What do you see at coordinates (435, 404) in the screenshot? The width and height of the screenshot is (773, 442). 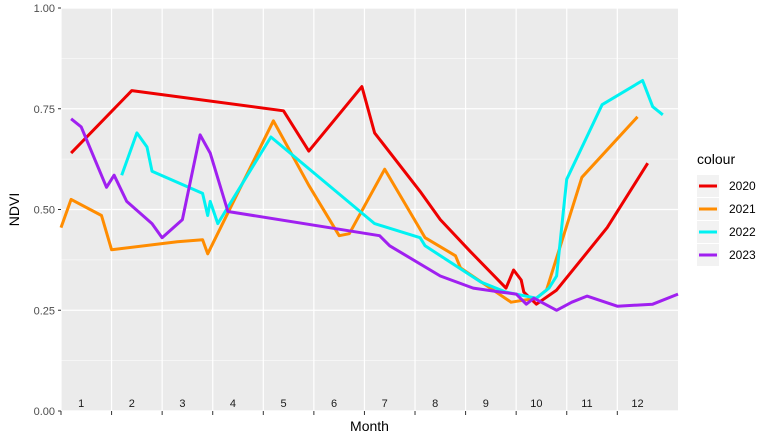 I see `month-label: 8` at bounding box center [435, 404].